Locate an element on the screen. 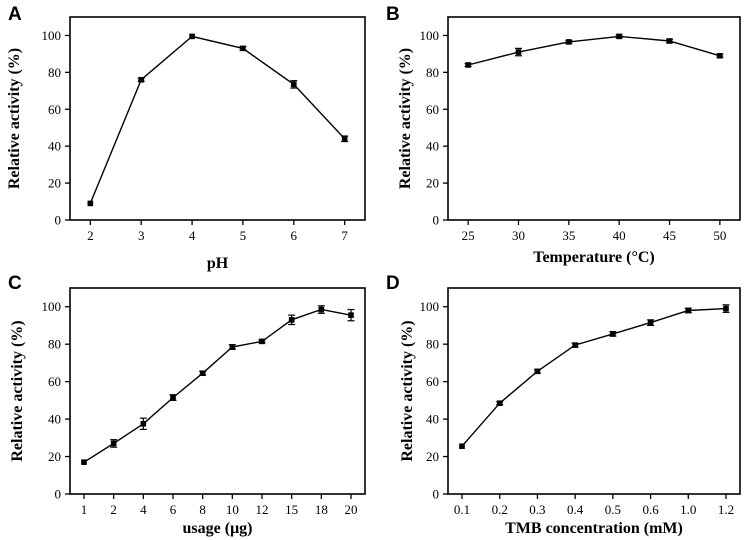  x-tick-label: 0.5 is located at coordinates (613, 509).